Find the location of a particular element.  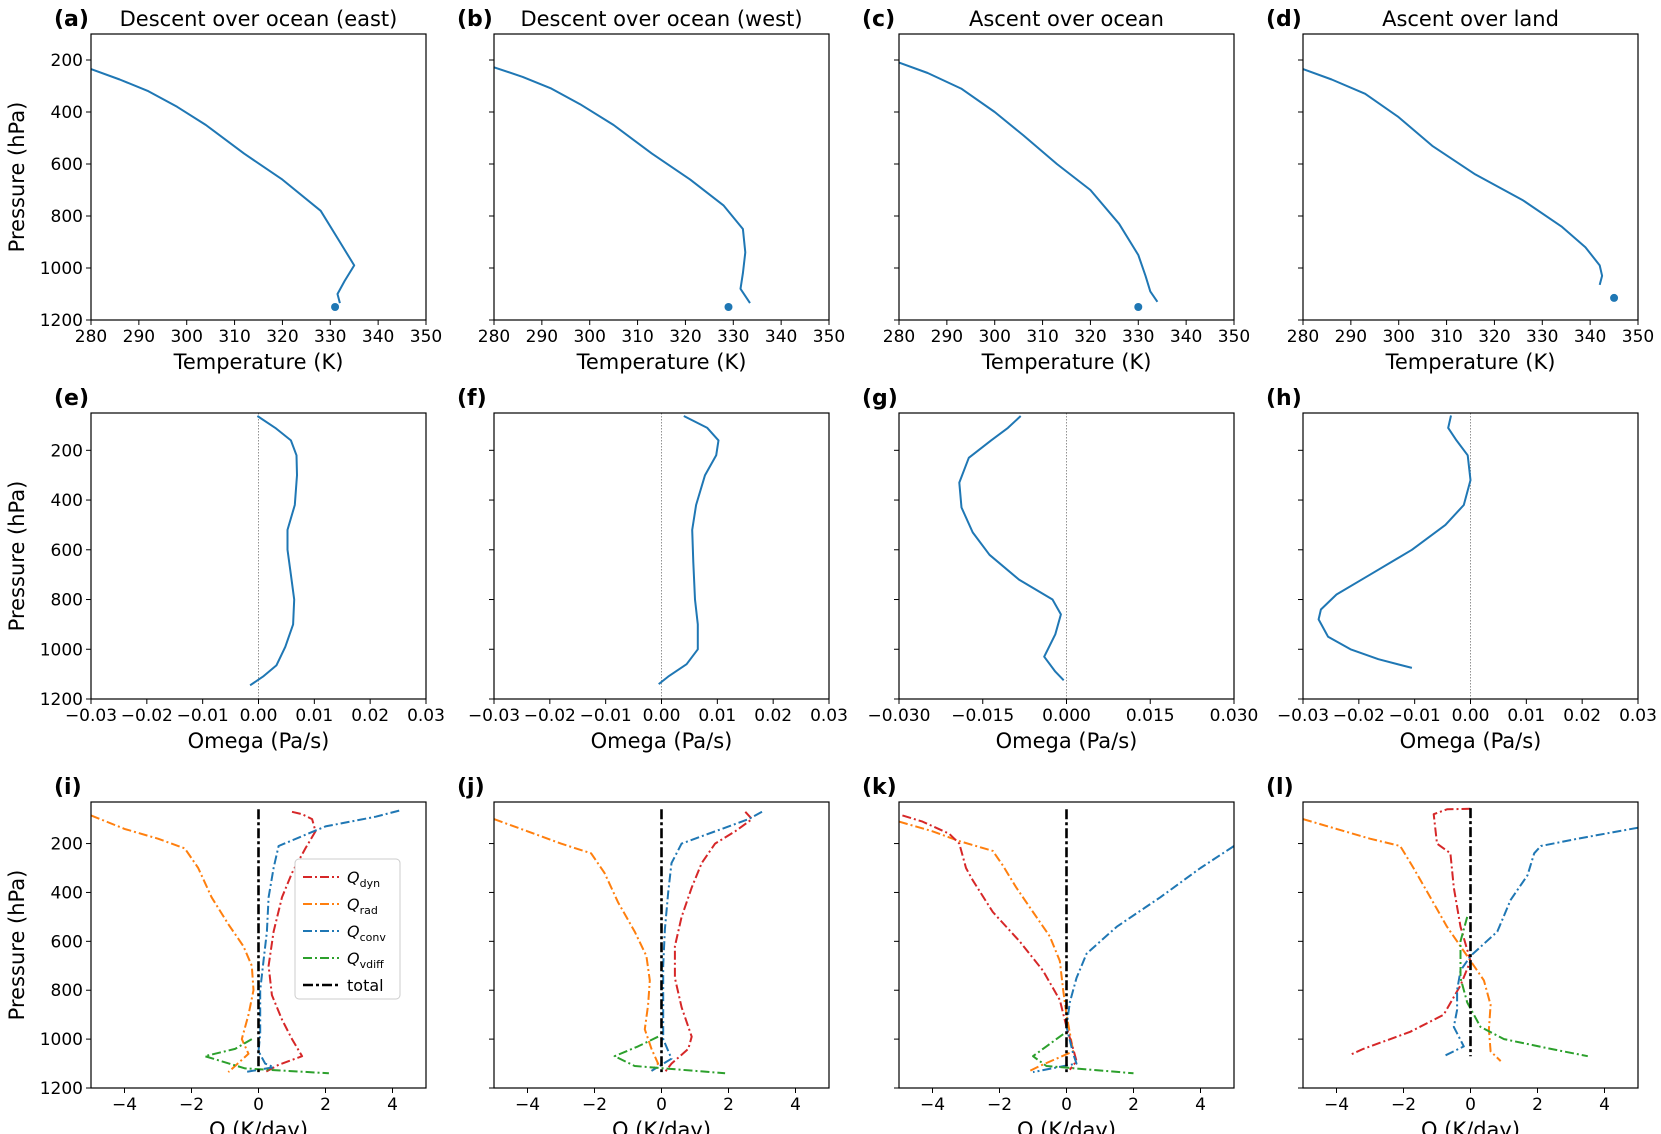

x-tick-label: −4 is located at coordinates (1336, 1105).